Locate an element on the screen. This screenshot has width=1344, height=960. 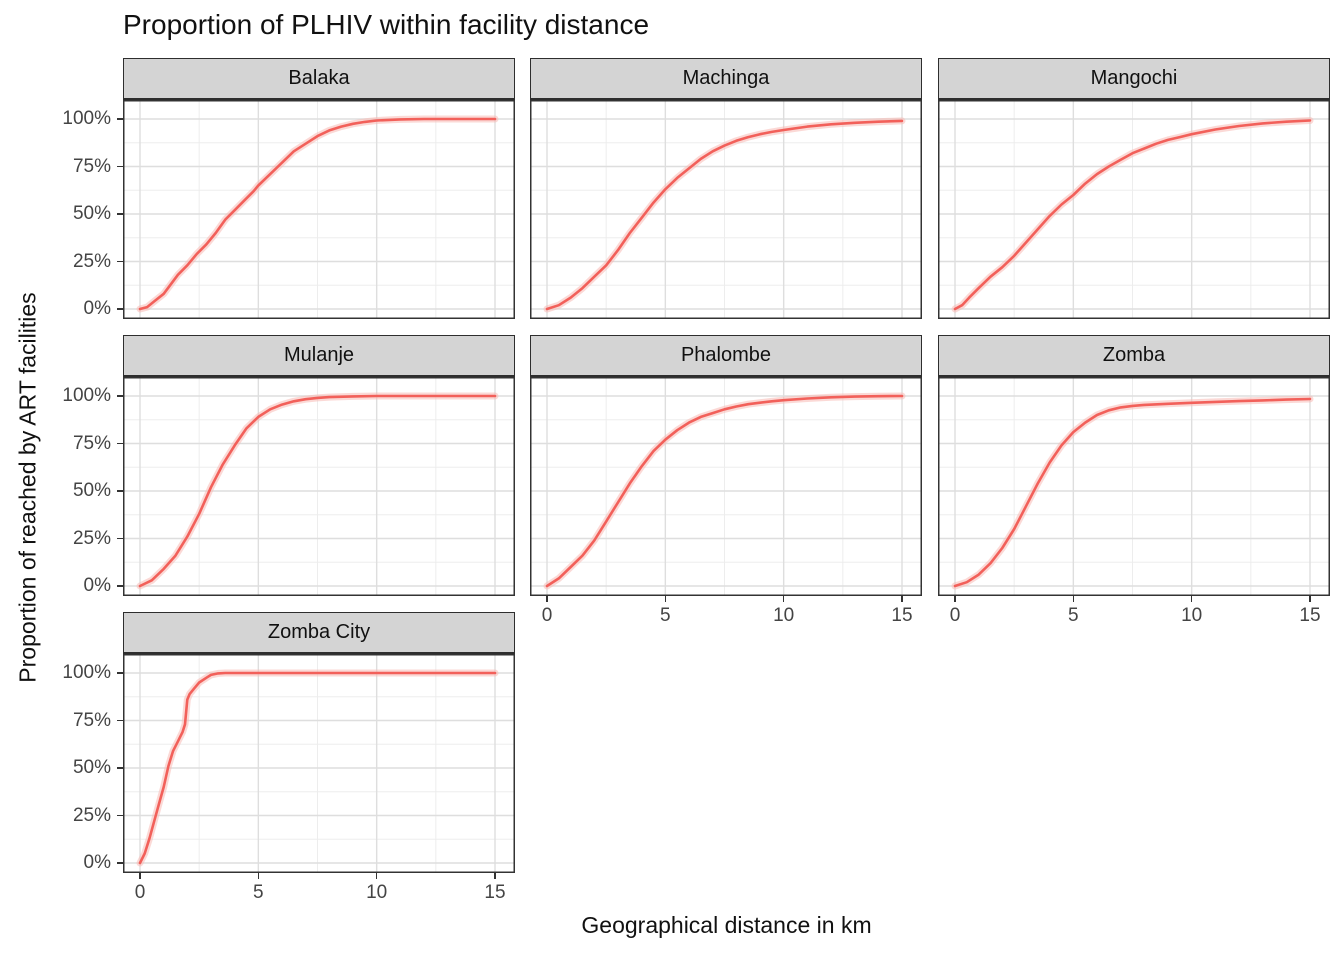
facet-mulanje: Mulanje is located at coordinates (319, 465).